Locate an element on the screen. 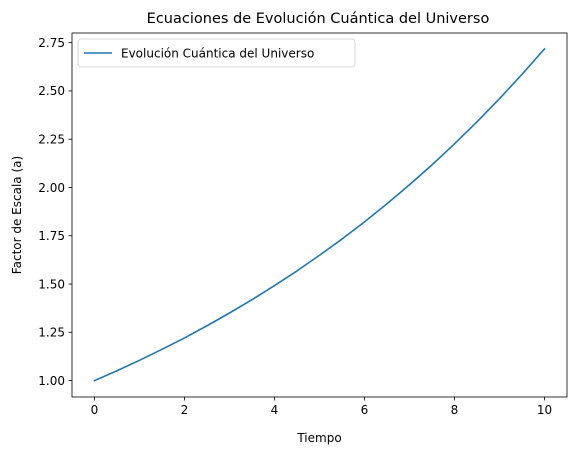 This screenshot has width=576, height=455. x-tick-label: 4 is located at coordinates (275, 410).